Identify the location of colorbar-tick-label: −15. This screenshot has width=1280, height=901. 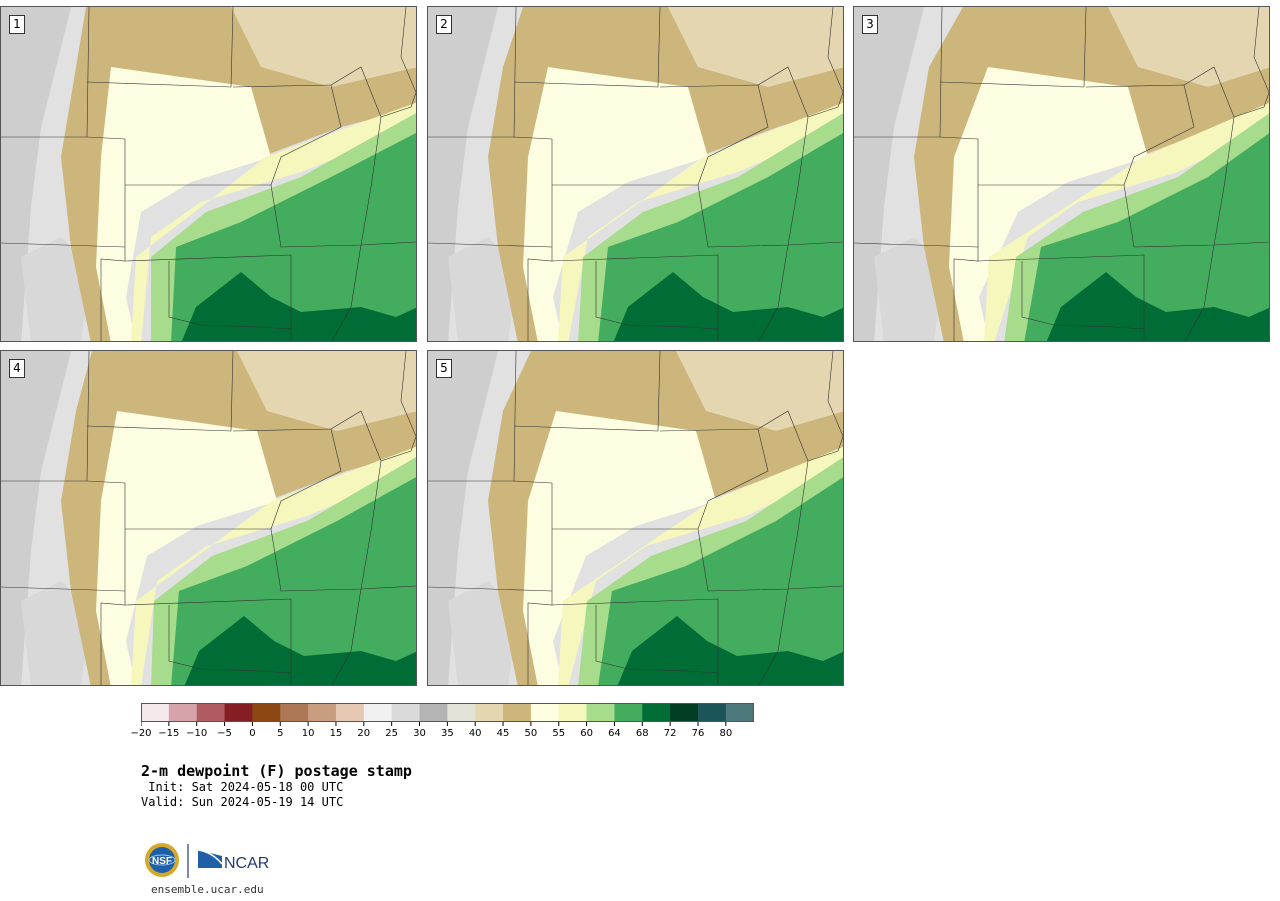
(169, 733).